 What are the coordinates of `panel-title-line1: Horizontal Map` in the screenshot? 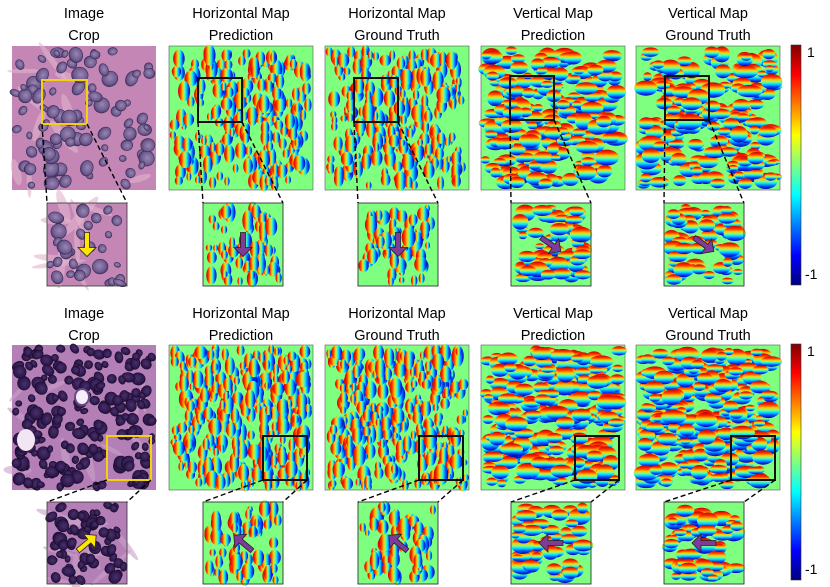 It's located at (241, 14).